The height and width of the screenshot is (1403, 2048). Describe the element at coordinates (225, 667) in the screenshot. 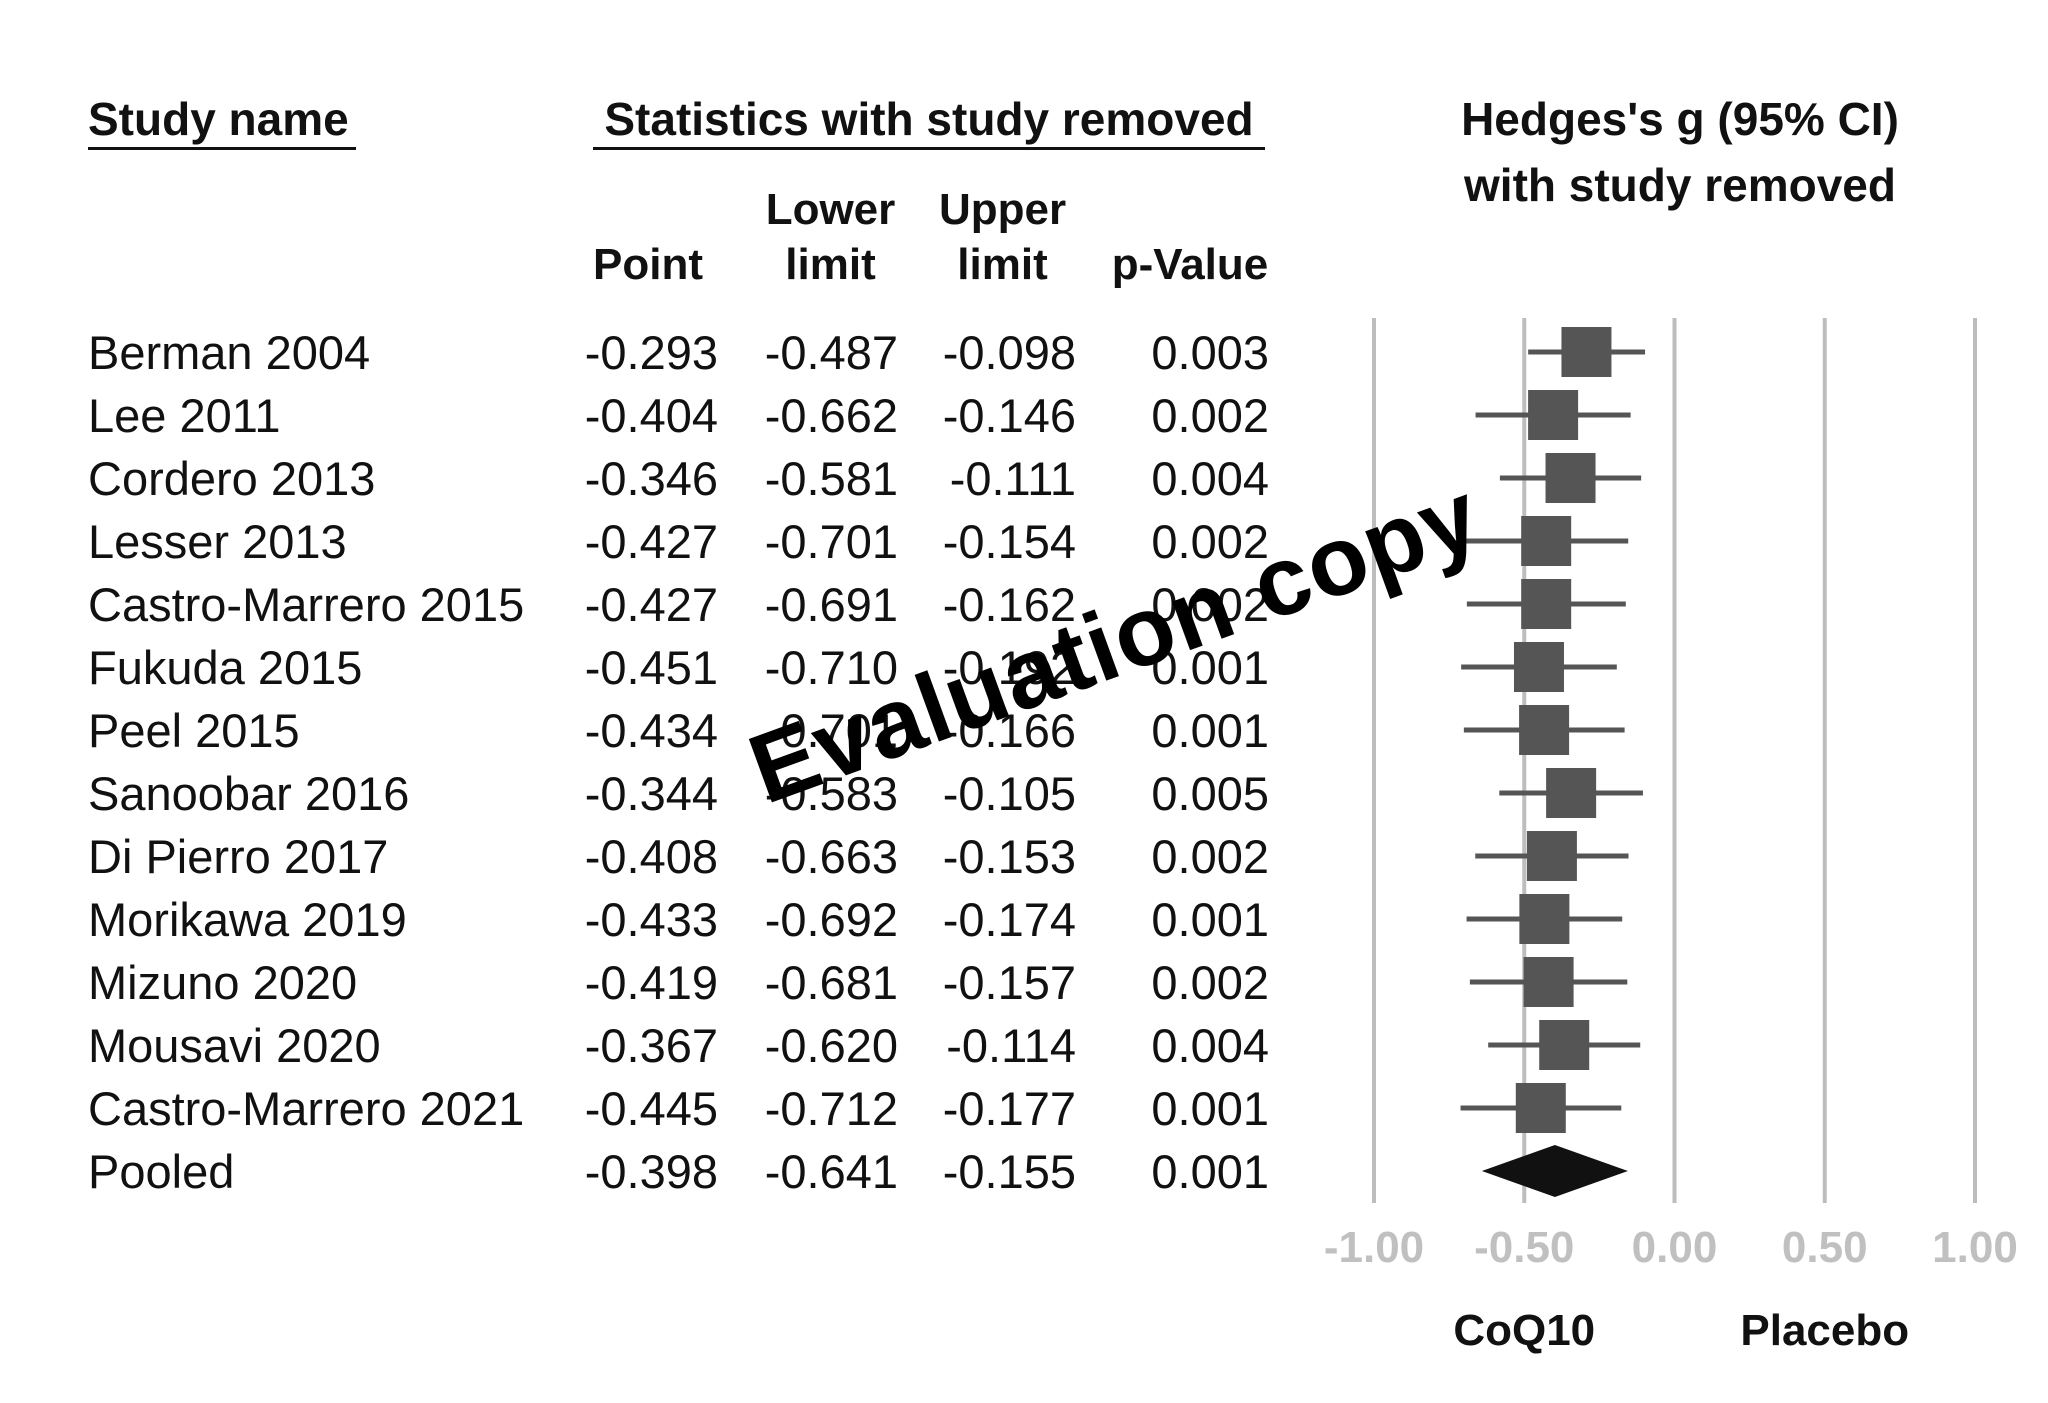

I see `study-name: Fukuda 2015` at that location.